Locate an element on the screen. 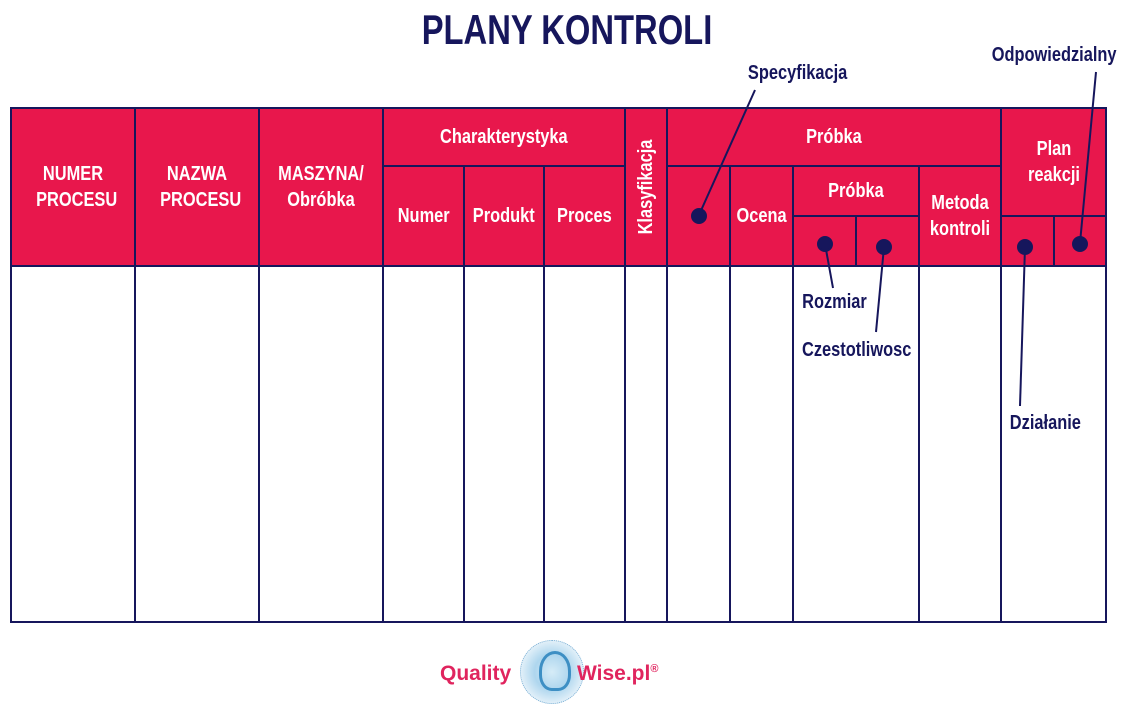  dzialanie-leader is located at coordinates (1022, 326).